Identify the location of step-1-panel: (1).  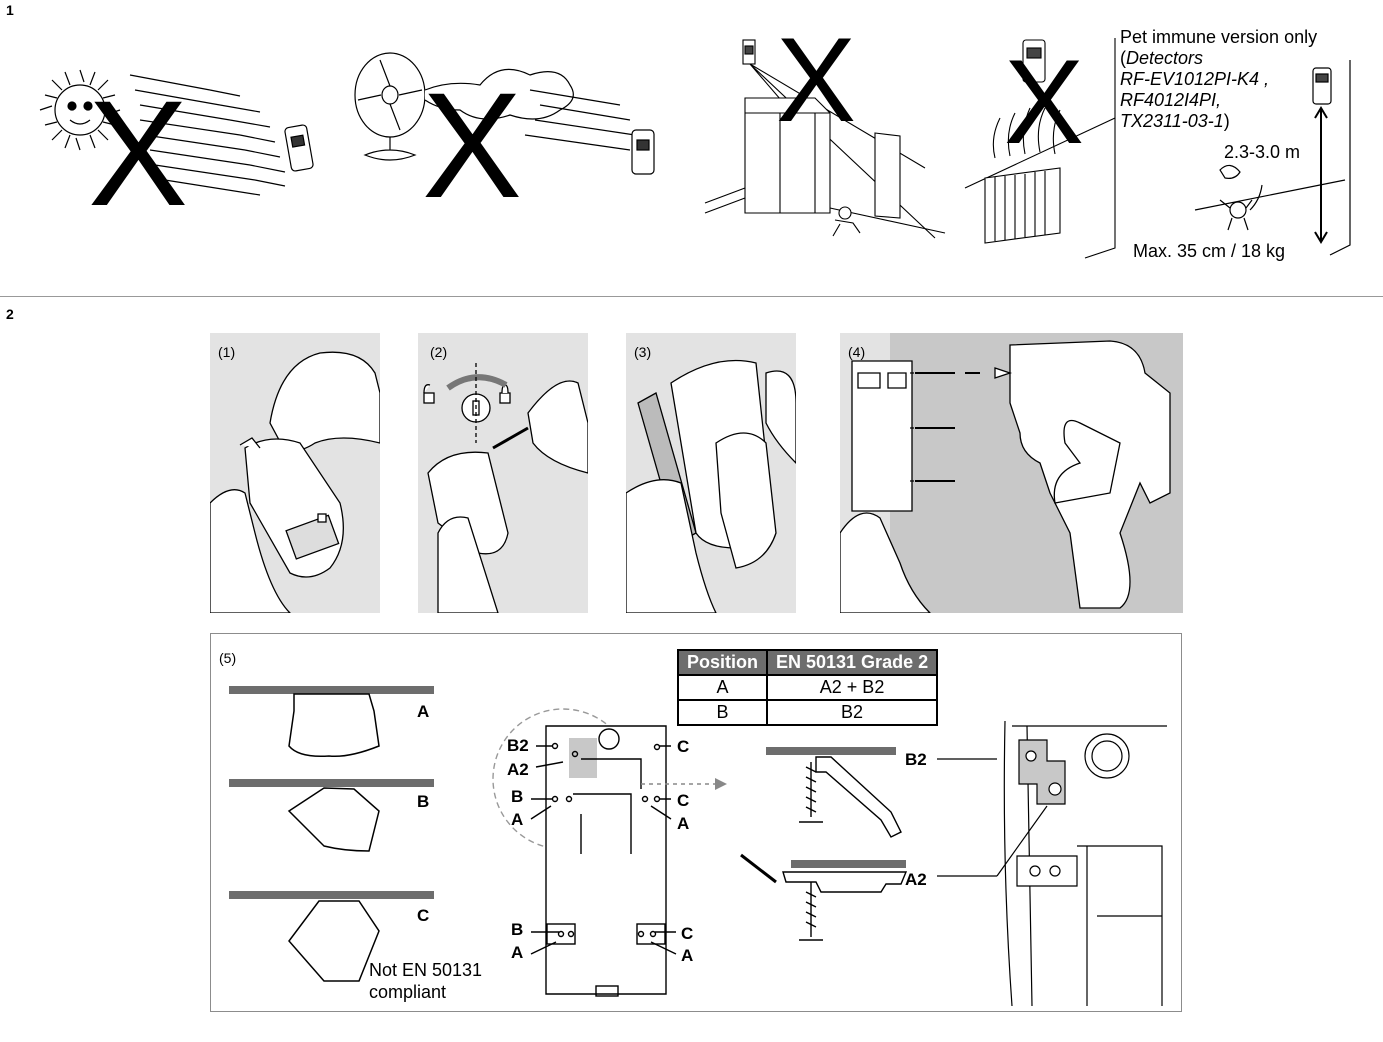
(295, 473).